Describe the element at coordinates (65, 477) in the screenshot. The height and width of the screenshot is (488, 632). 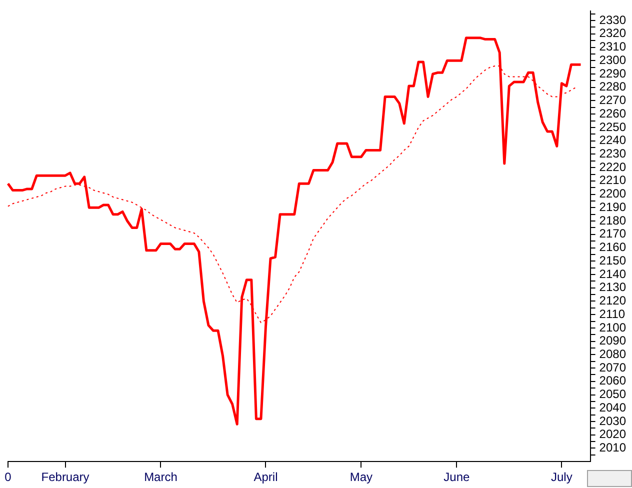
I see `x-tick-label: February` at that location.